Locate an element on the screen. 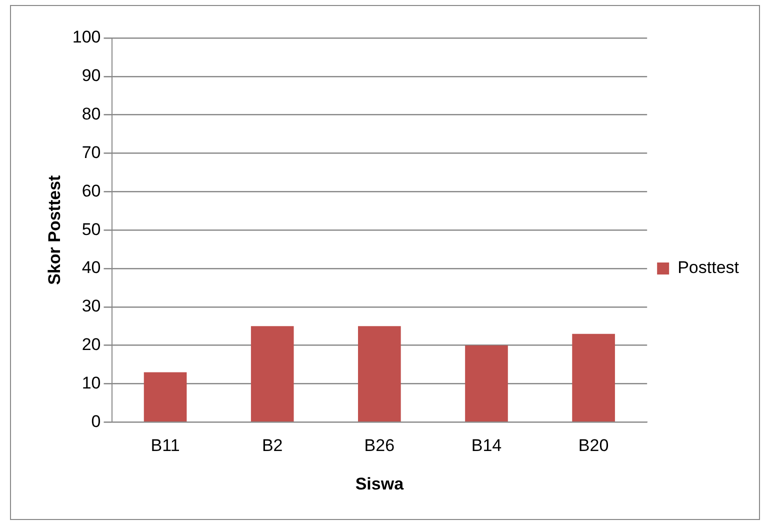 This screenshot has height=523, width=762. y-tick-label: 50 is located at coordinates (91, 229).